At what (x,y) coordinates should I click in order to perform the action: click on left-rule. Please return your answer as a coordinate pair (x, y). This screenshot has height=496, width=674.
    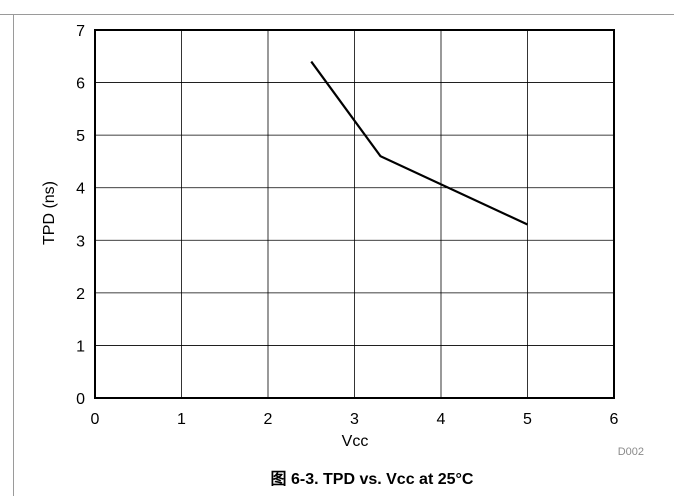
    Looking at the image, I should click on (13, 255).